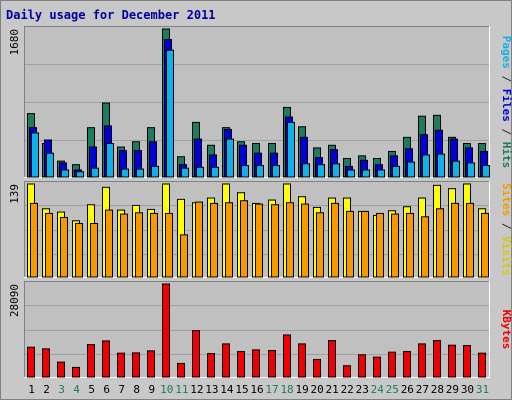  What do you see at coordinates (286, 389) in the screenshot?
I see `x-tick-label-day-18: 18` at bounding box center [286, 389].